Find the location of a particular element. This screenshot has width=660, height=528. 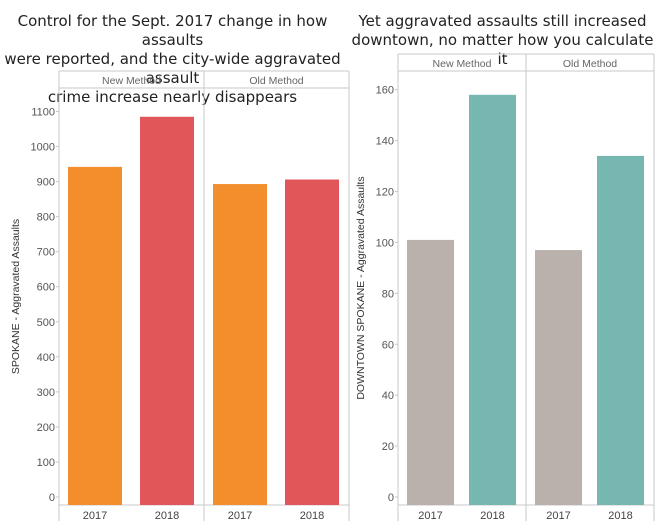

y-tick-label: 60 is located at coordinates (388, 345).